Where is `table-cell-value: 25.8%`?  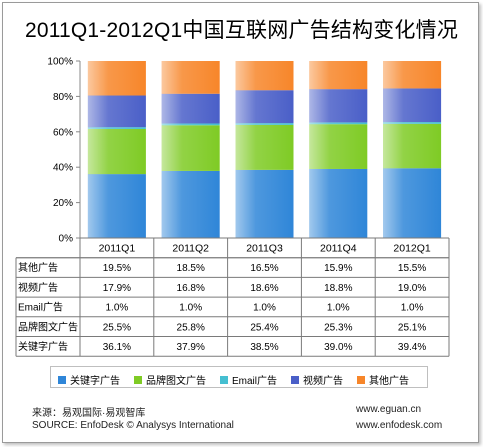 table-cell-value: 25.8% is located at coordinates (191, 327).